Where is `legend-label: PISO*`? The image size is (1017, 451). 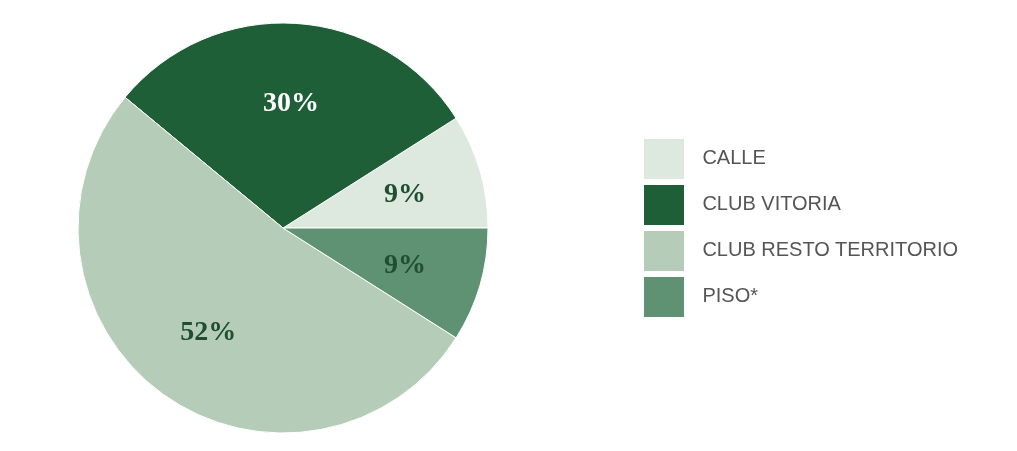
legend-label: PISO* is located at coordinates (730, 294).